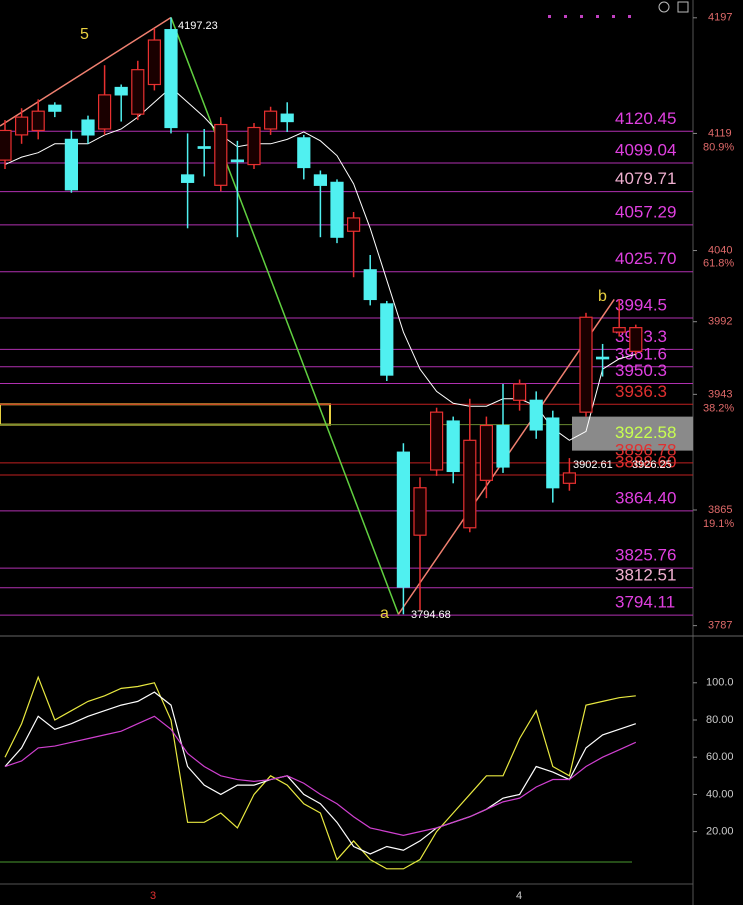  Describe the element at coordinates (320, 775) in the screenshot. I see `indicator-line` at that location.